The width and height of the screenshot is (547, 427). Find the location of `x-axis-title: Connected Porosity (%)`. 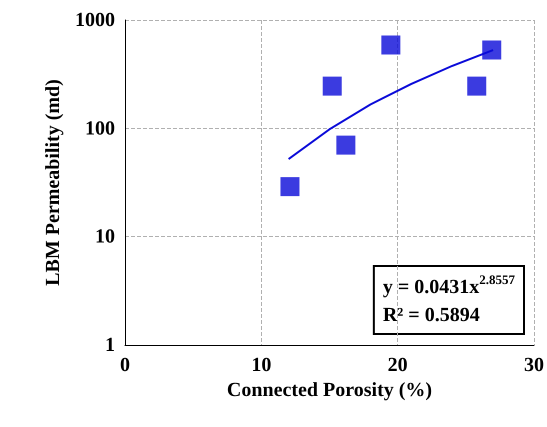

x-axis-title: Connected Porosity (%) is located at coordinates (329, 389).